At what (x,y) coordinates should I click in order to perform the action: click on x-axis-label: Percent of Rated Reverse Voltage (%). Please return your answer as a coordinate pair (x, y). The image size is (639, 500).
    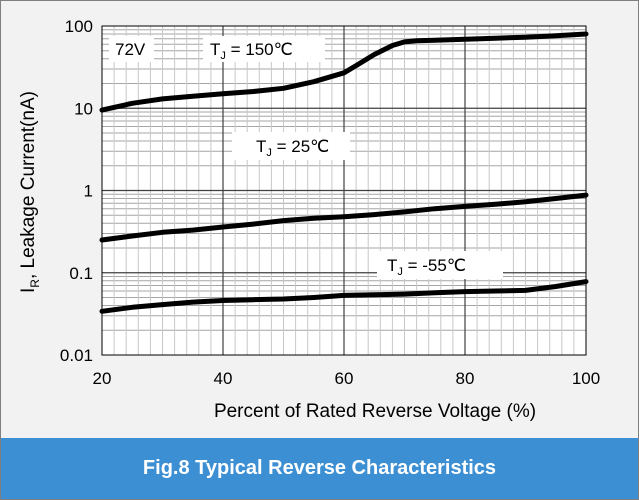
    Looking at the image, I should click on (375, 411).